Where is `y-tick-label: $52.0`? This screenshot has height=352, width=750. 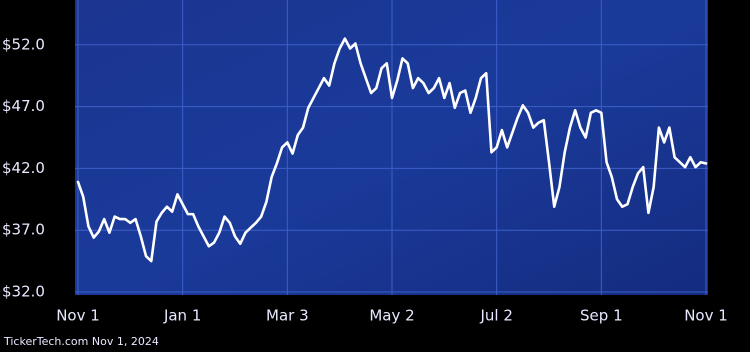
y-tick-label: $52.0 is located at coordinates (23, 44).